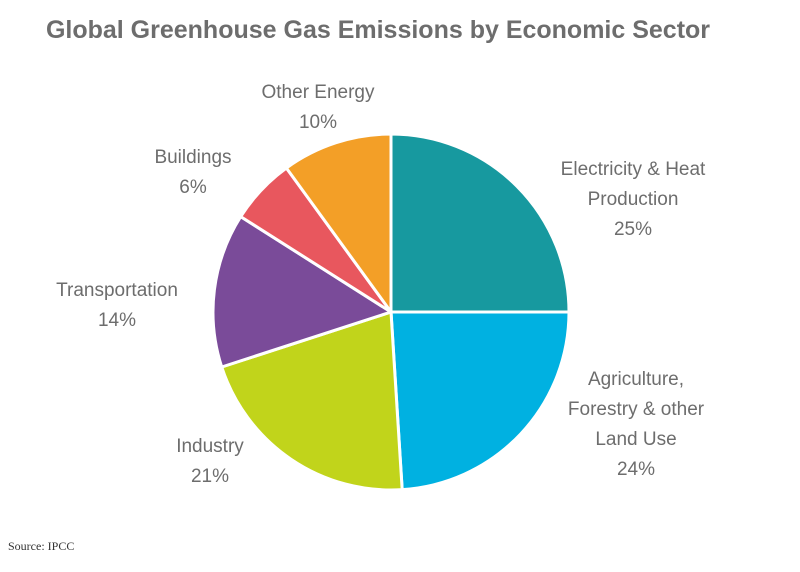 This screenshot has height=572, width=800. Describe the element at coordinates (117, 306) in the screenshot. I see `slice-label: Transportation 14%` at that location.